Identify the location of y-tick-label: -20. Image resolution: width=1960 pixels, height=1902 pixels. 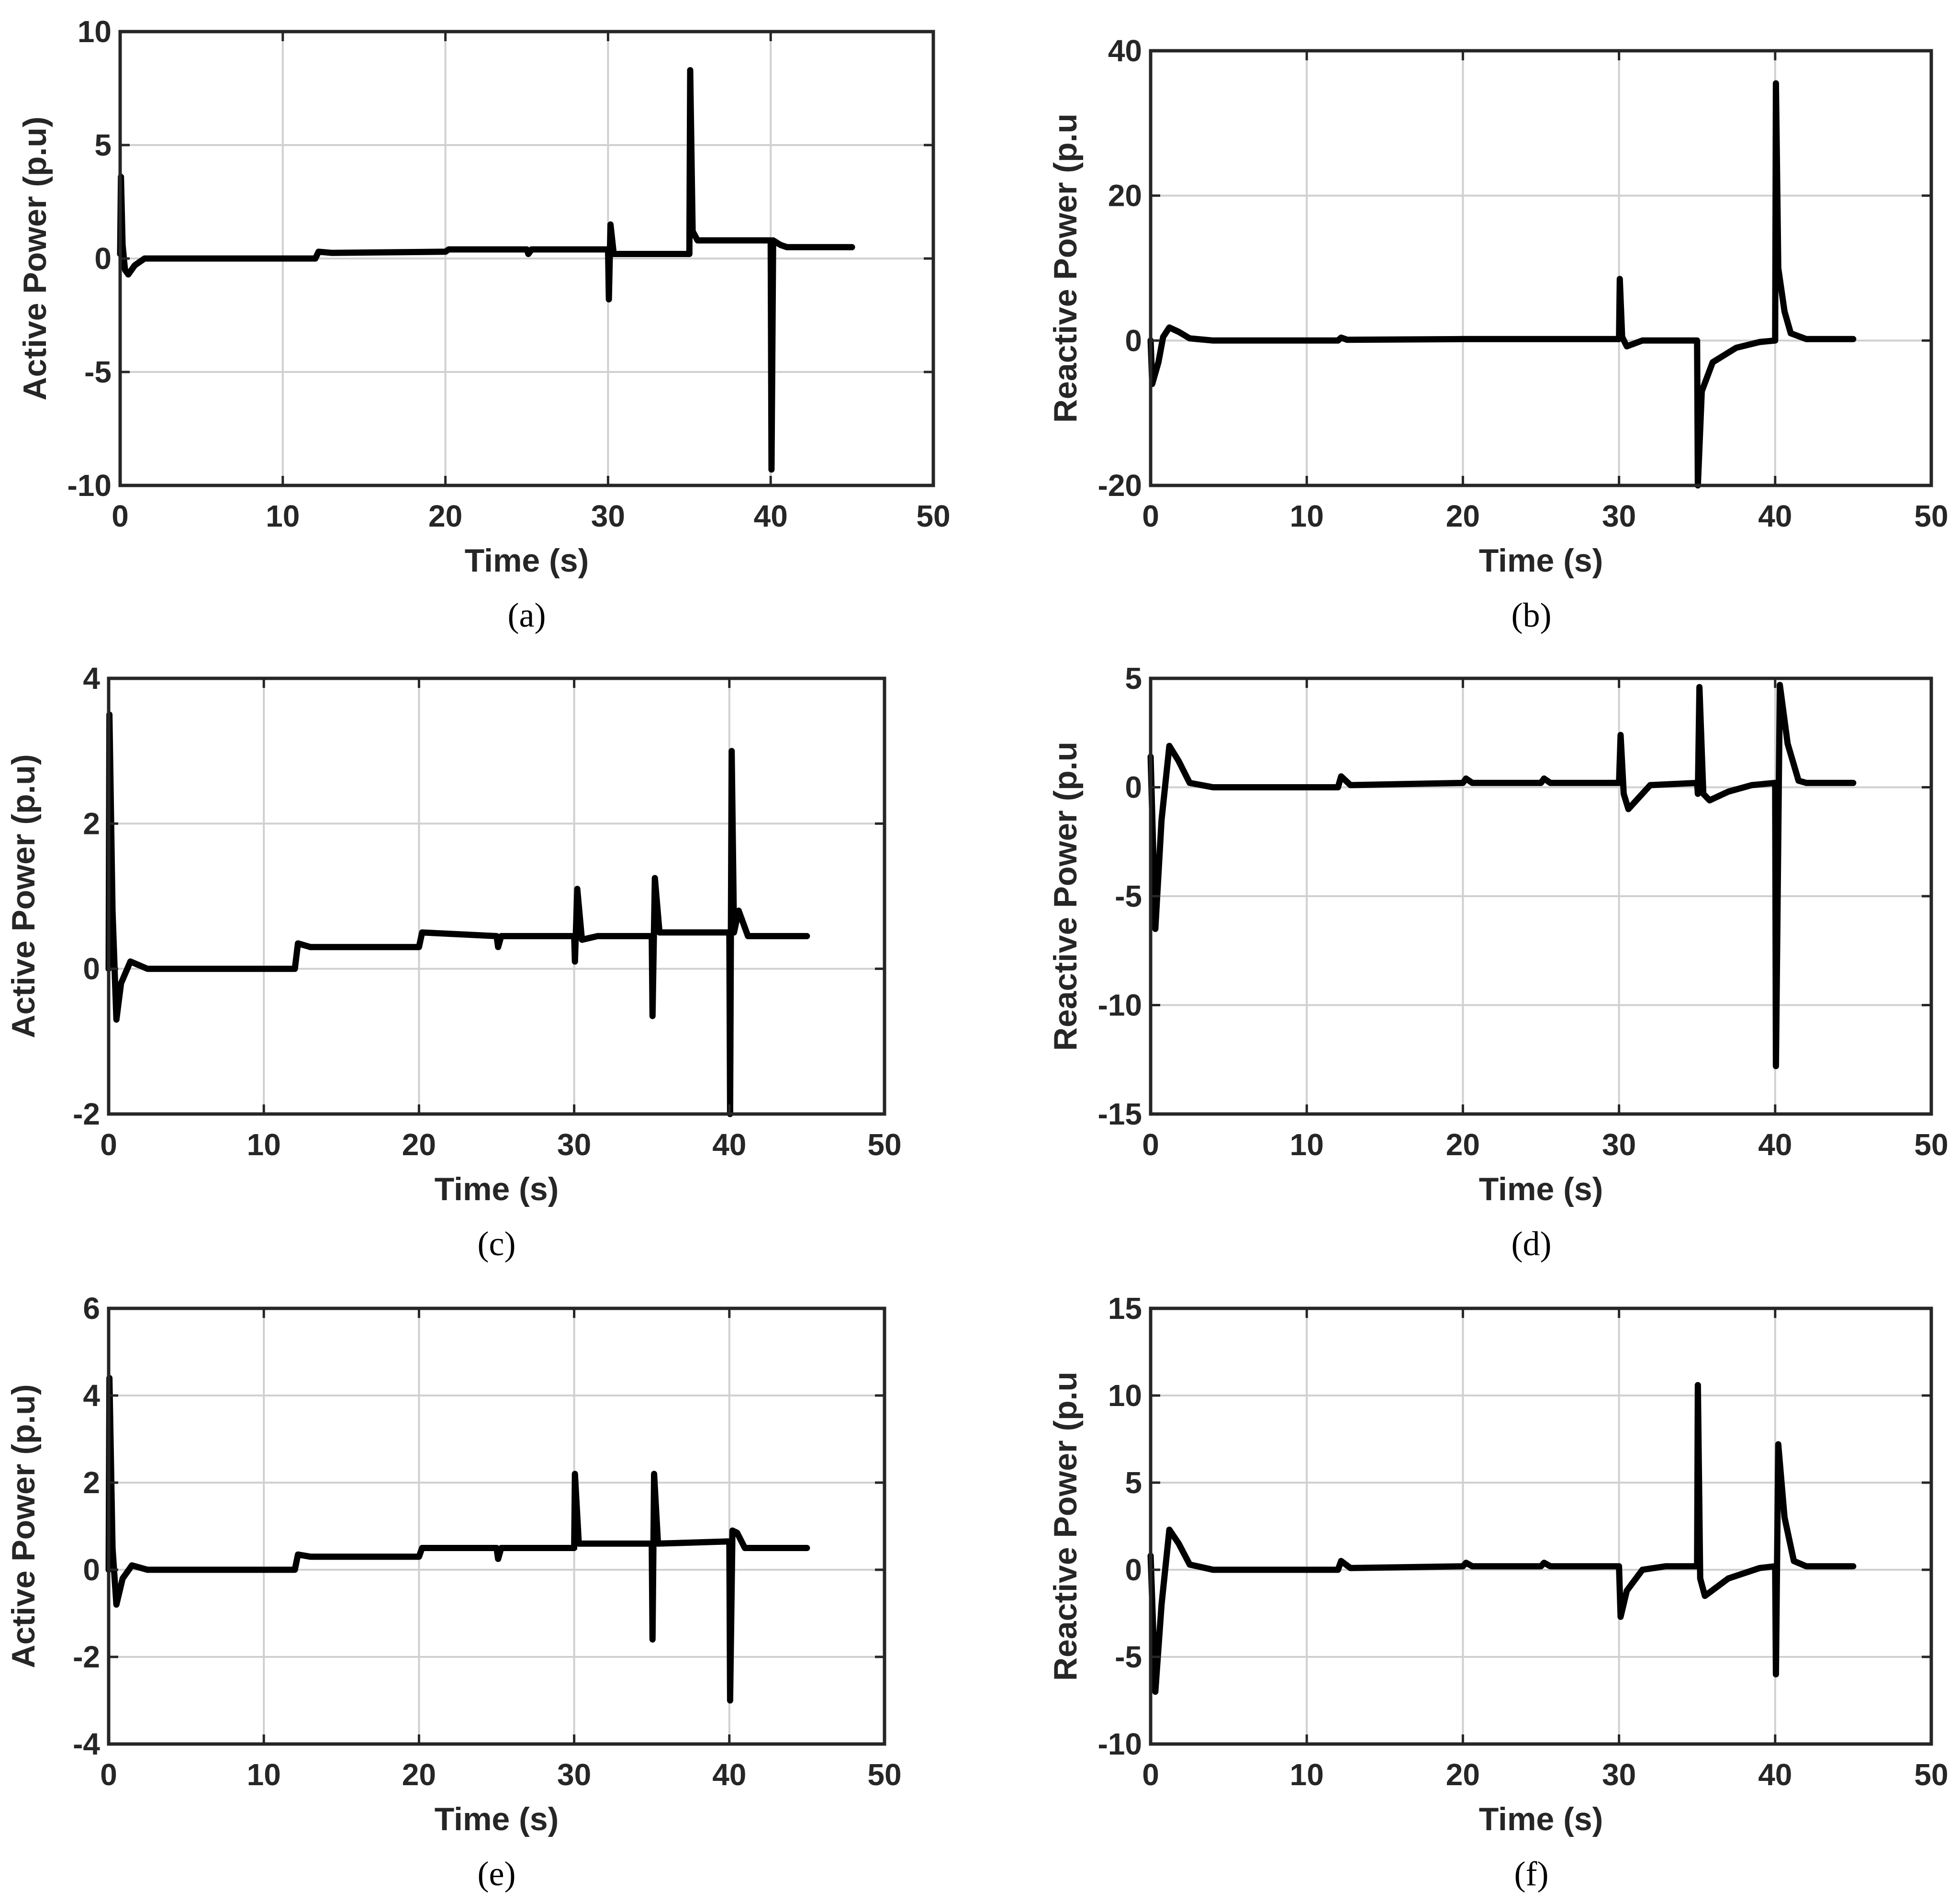
(1120, 485).